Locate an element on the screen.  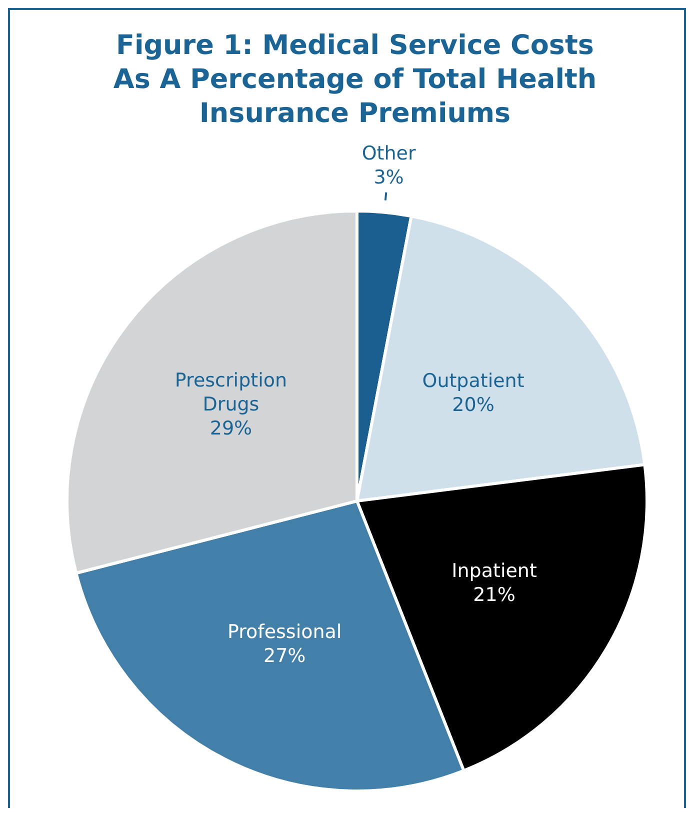
slice-label: Prescription Drugs is located at coordinates (231, 392).